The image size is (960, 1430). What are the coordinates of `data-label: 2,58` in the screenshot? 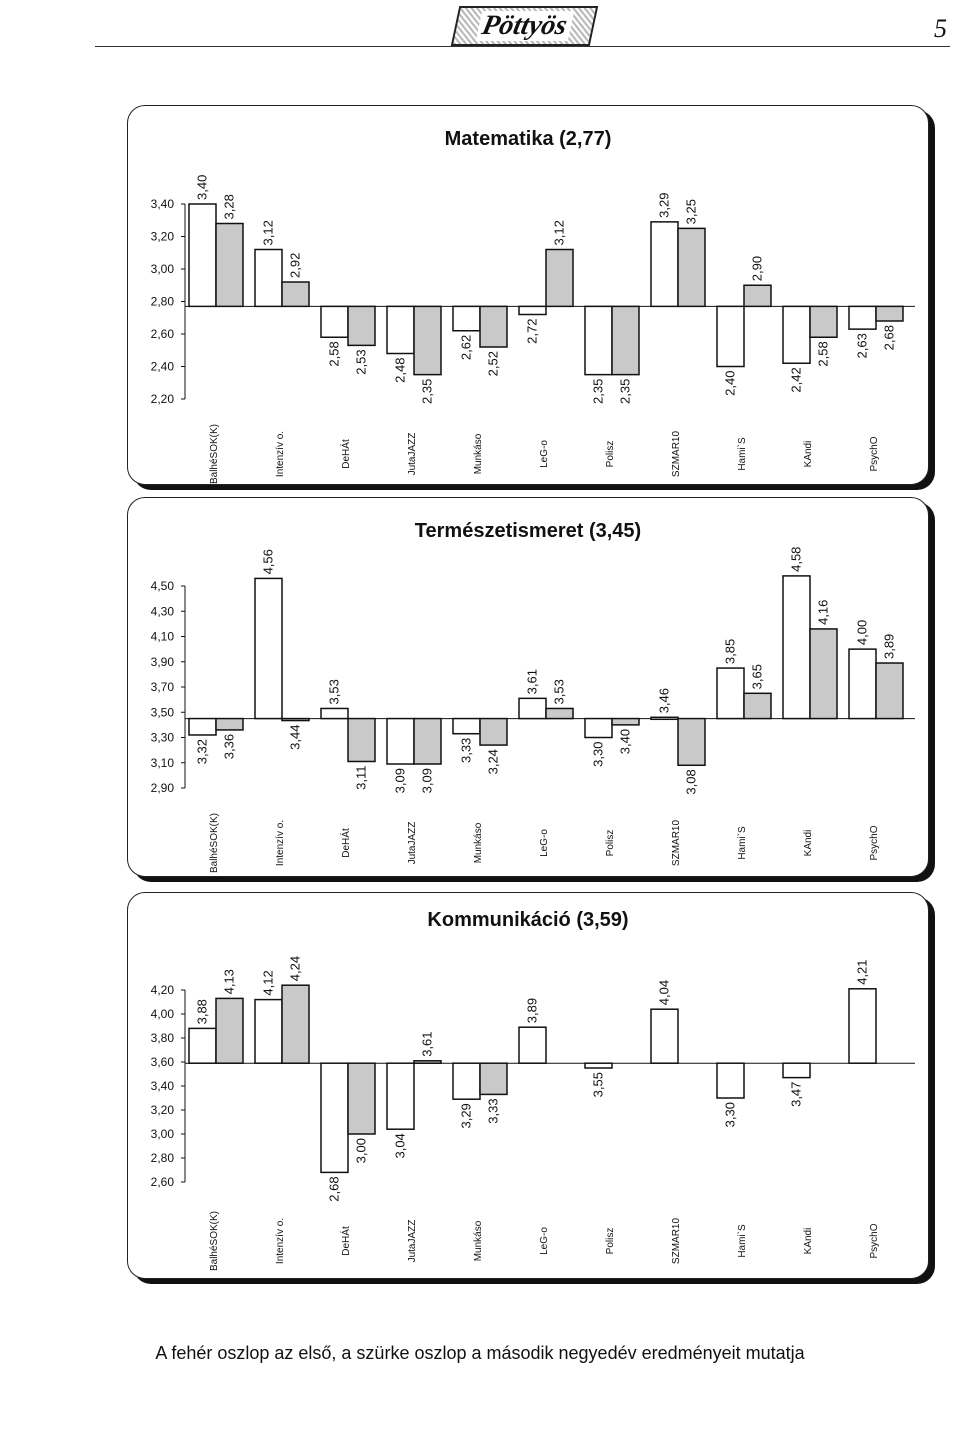 It's located at (334, 353).